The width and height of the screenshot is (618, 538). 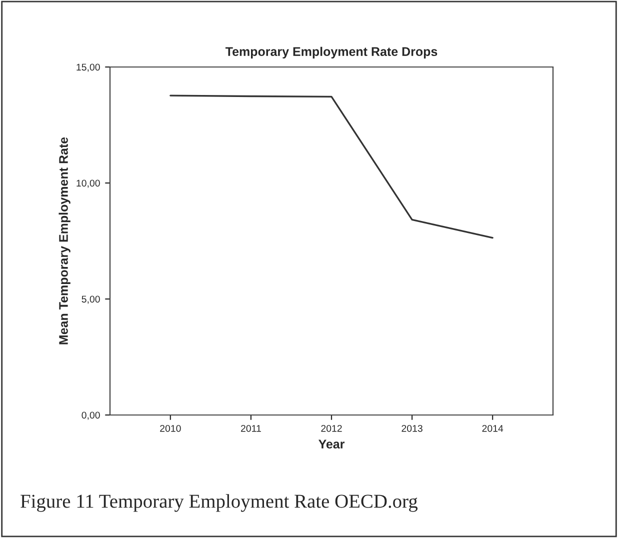 I want to click on x-tick-label: 2013, so click(x=412, y=428).